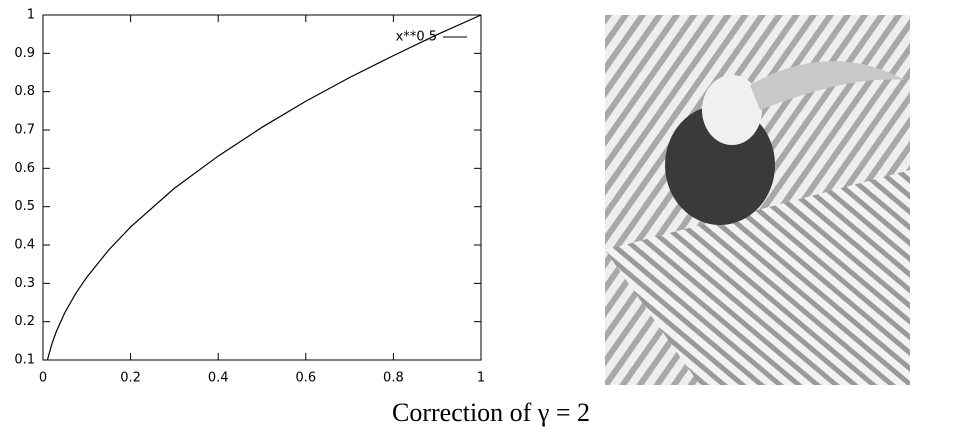  What do you see at coordinates (24, 53) in the screenshot?
I see `y-tick-label: 0.9` at bounding box center [24, 53].